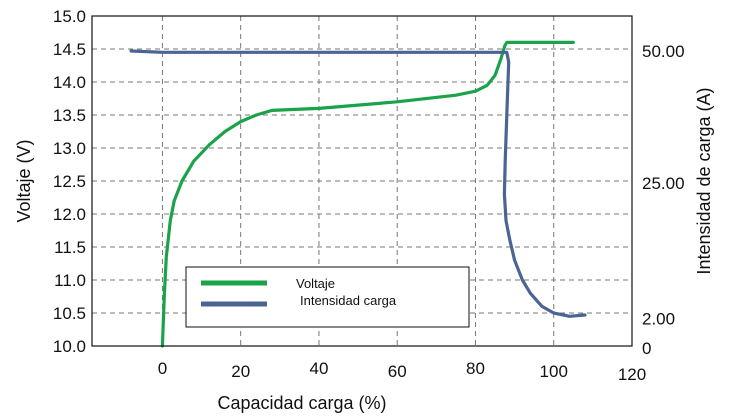 The height and width of the screenshot is (416, 734). I want to click on x-tick-label: 40, so click(318, 368).